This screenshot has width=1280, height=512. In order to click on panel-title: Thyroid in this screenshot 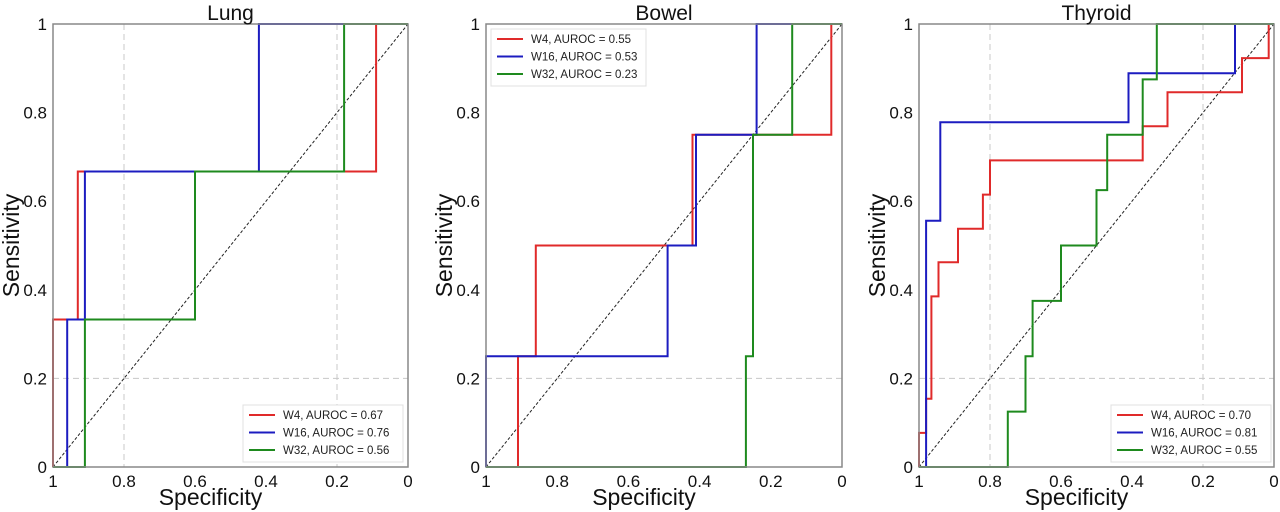, I will do `click(1096, 13)`.